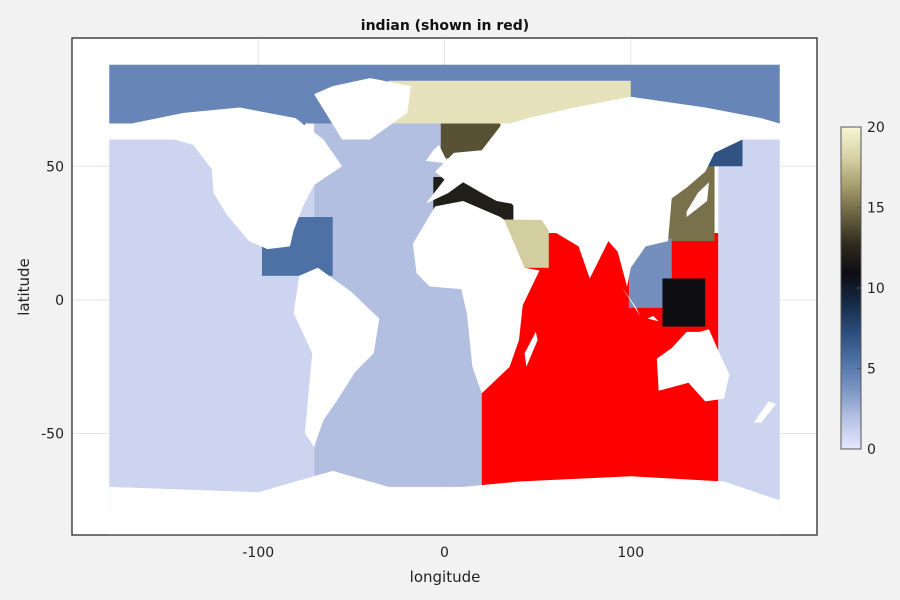 The width and height of the screenshot is (900, 600). I want to click on colorbar-tick-label: 15, so click(876, 209).